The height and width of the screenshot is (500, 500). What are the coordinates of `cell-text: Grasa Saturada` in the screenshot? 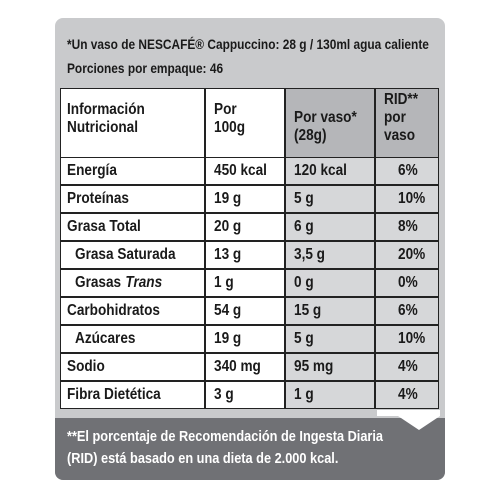 It's located at (125, 254).